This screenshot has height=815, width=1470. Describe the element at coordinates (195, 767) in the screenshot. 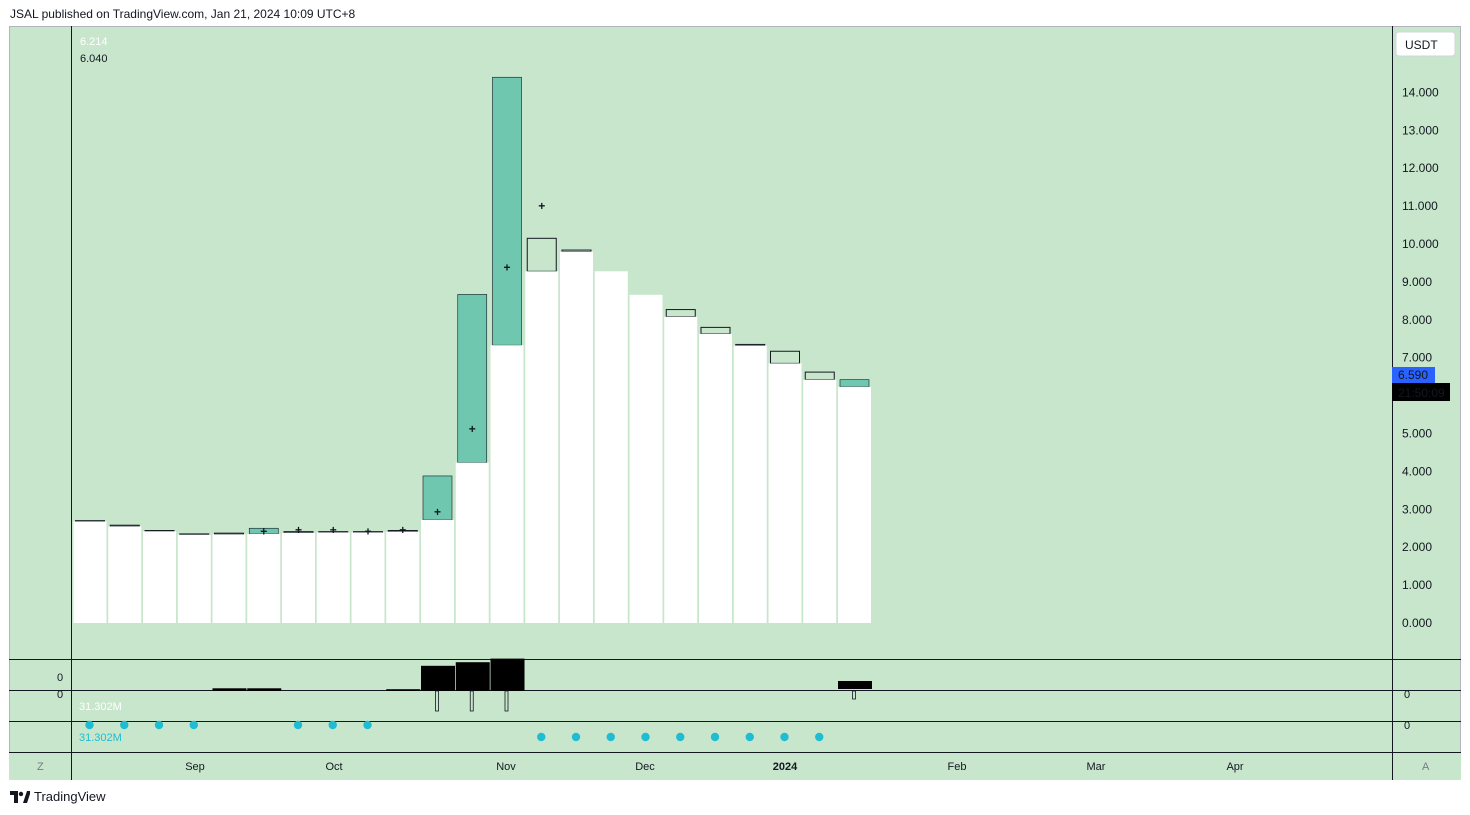

I see `time-axis-label: Sep` at that location.